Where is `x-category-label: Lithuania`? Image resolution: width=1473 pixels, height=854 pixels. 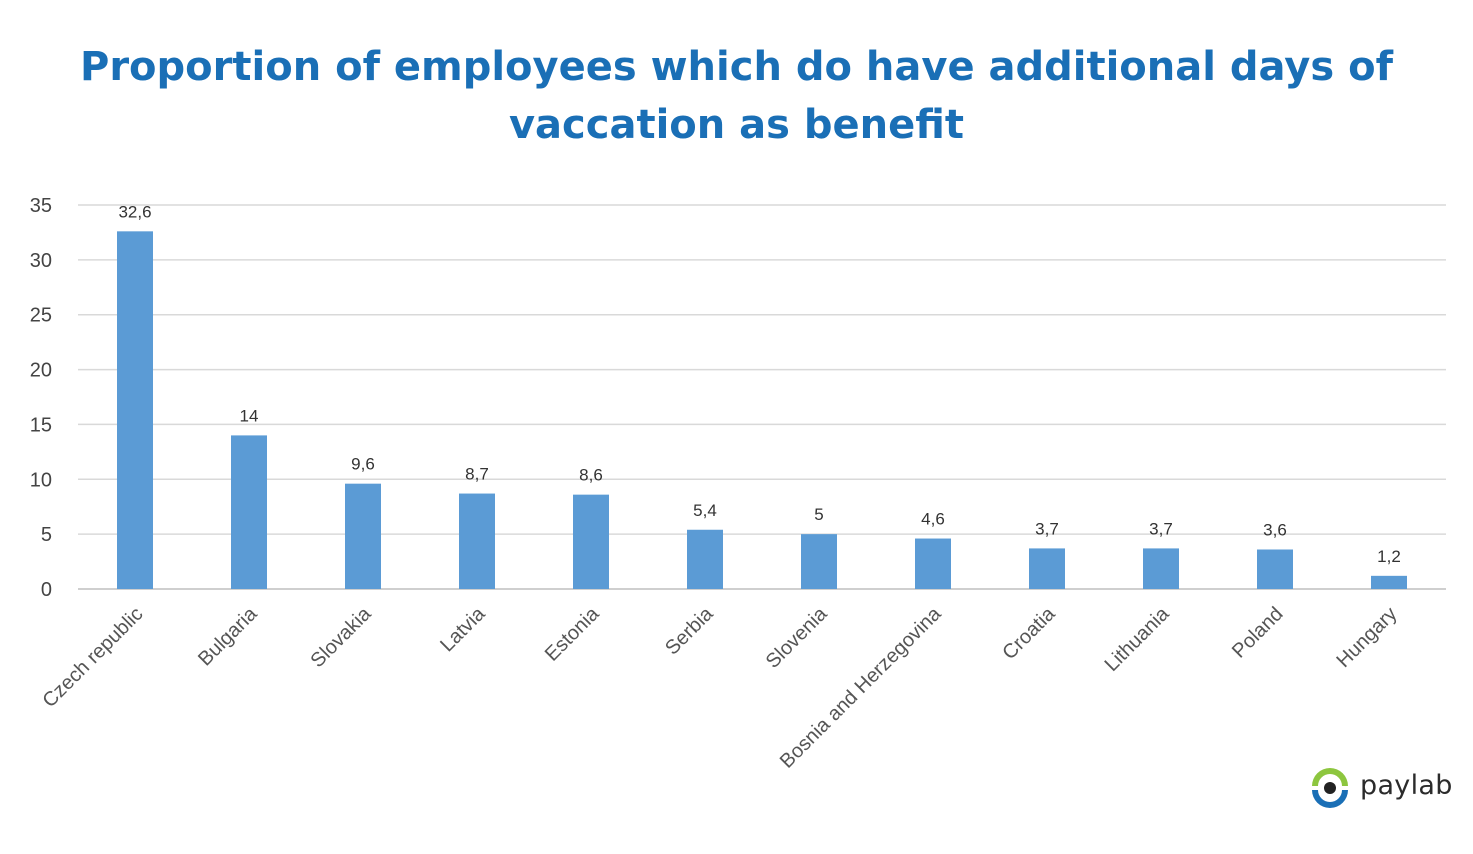
x-category-label: Lithuania is located at coordinates (1138, 639).